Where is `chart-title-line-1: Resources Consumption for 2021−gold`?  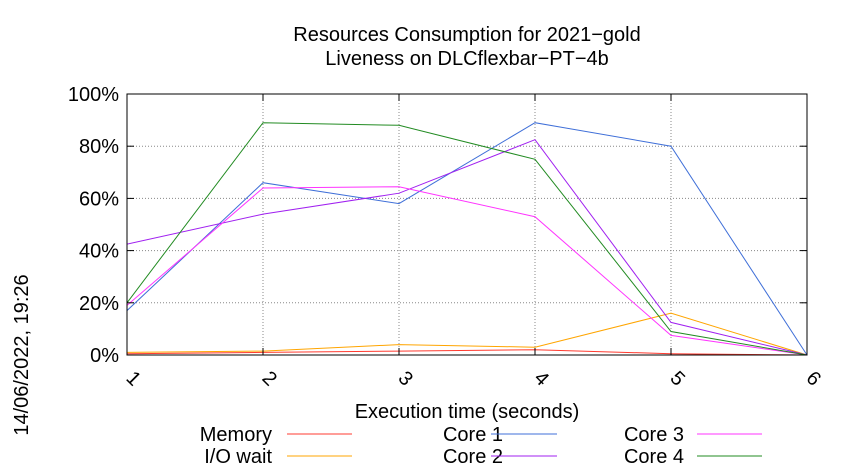 chart-title-line-1: Resources Consumption for 2021−gold is located at coordinates (466, 35).